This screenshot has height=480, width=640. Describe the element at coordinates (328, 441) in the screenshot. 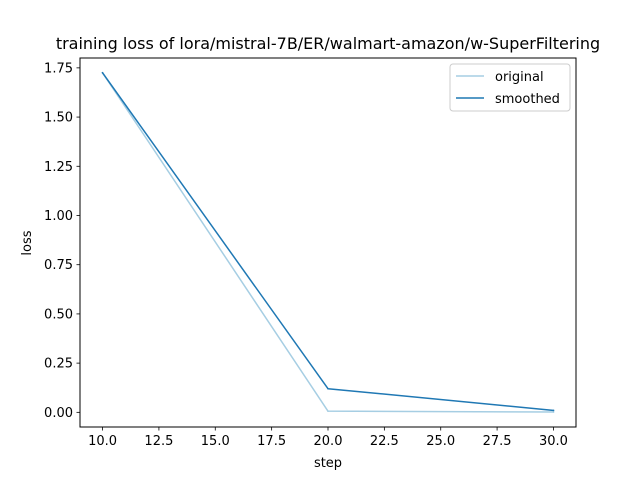

I see `x-tick-label: 20.0` at that location.